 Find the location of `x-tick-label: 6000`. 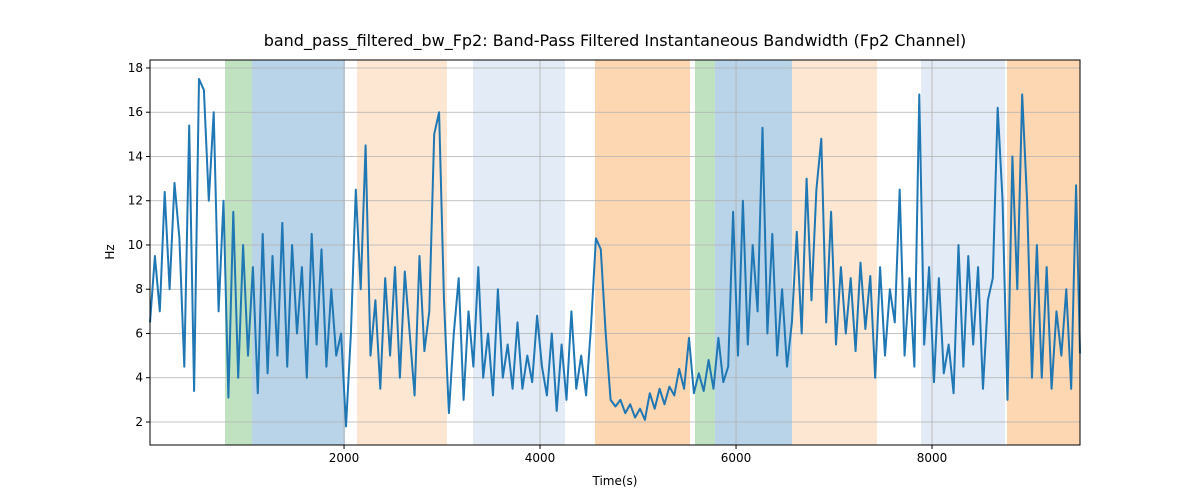

x-tick-label: 6000 is located at coordinates (736, 458).